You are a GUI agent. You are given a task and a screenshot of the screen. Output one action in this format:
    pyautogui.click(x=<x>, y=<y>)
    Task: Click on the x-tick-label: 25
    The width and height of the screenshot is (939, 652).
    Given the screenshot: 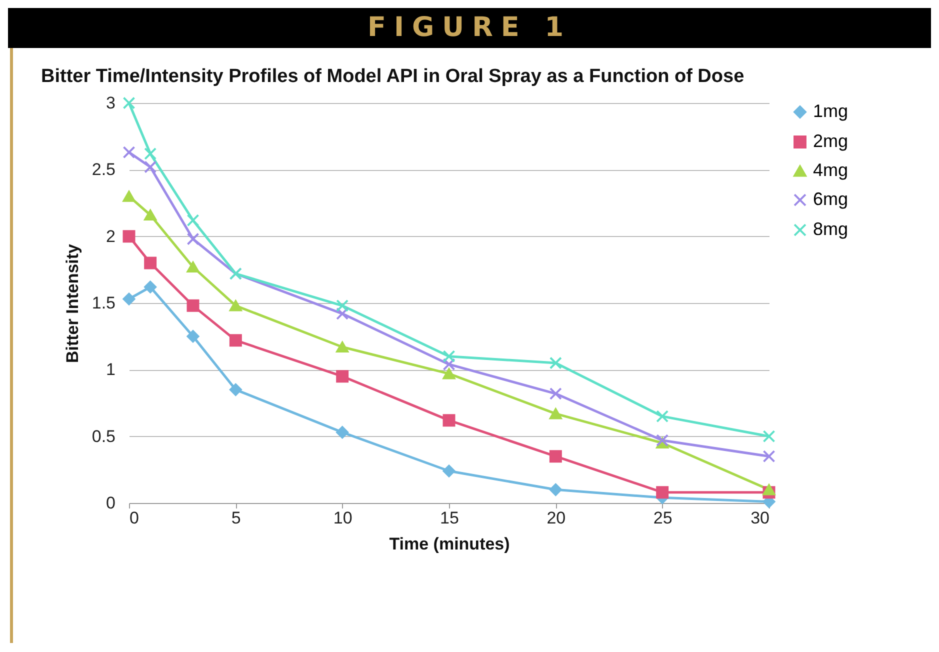 What is the action you would take?
    pyautogui.click(x=662, y=518)
    